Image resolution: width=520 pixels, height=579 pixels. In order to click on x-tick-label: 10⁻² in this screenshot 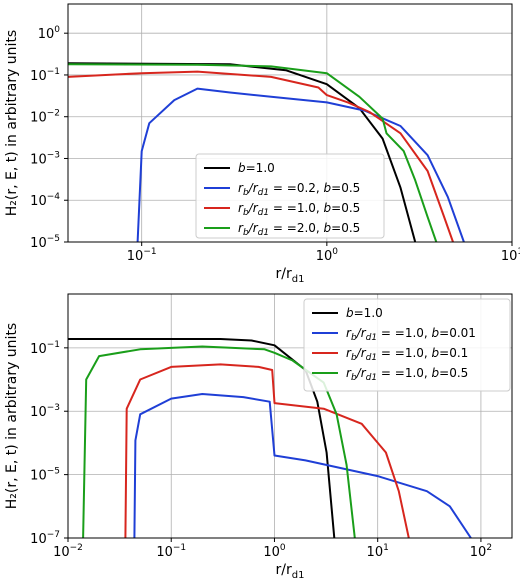, I will do `click(68, 551)`.